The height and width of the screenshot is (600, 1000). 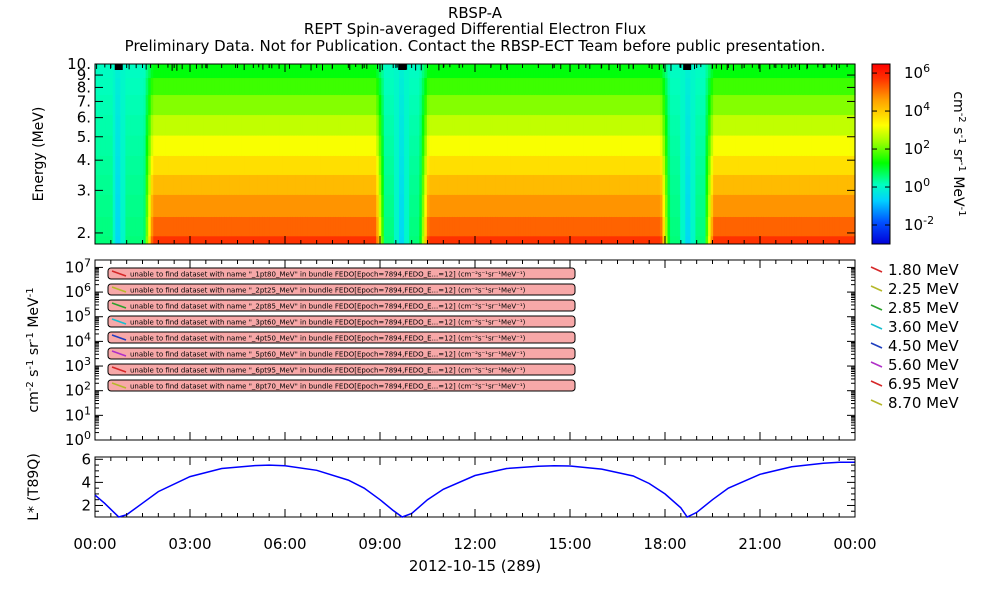 I want to click on flux-y-label: cm-2 s-1 sr-1 MeV-1, so click(x=34, y=349).